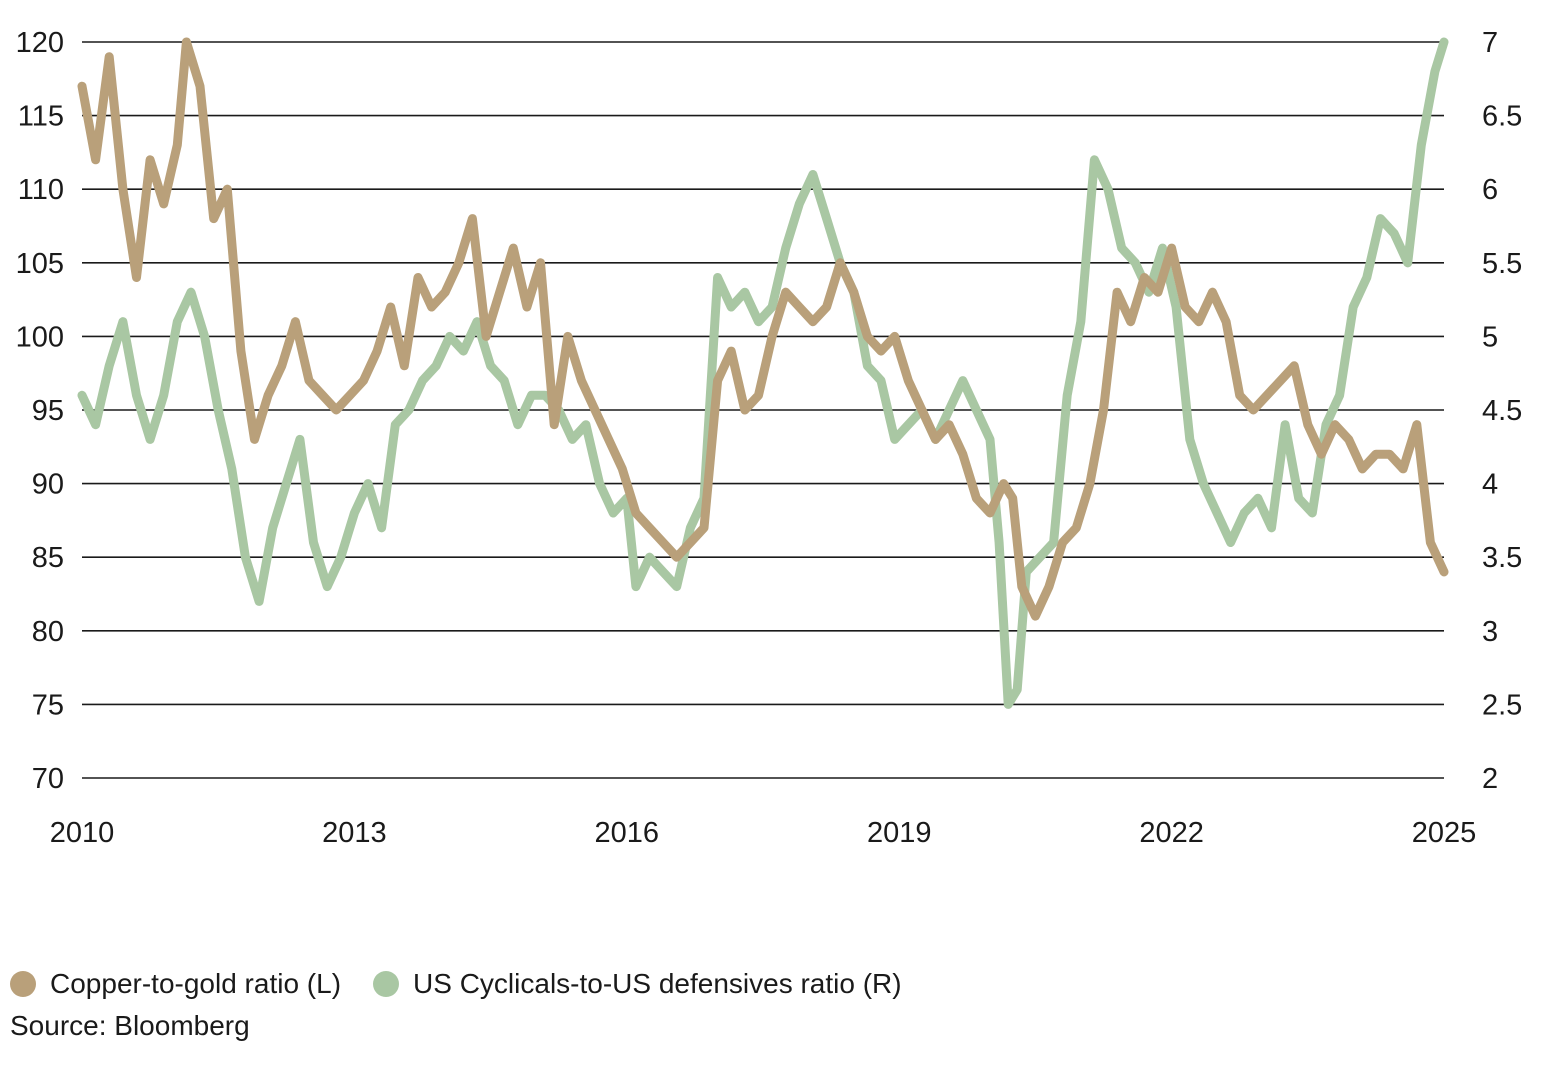  Describe the element at coordinates (41, 117) in the screenshot. I see `left-tick-label: 115` at that location.